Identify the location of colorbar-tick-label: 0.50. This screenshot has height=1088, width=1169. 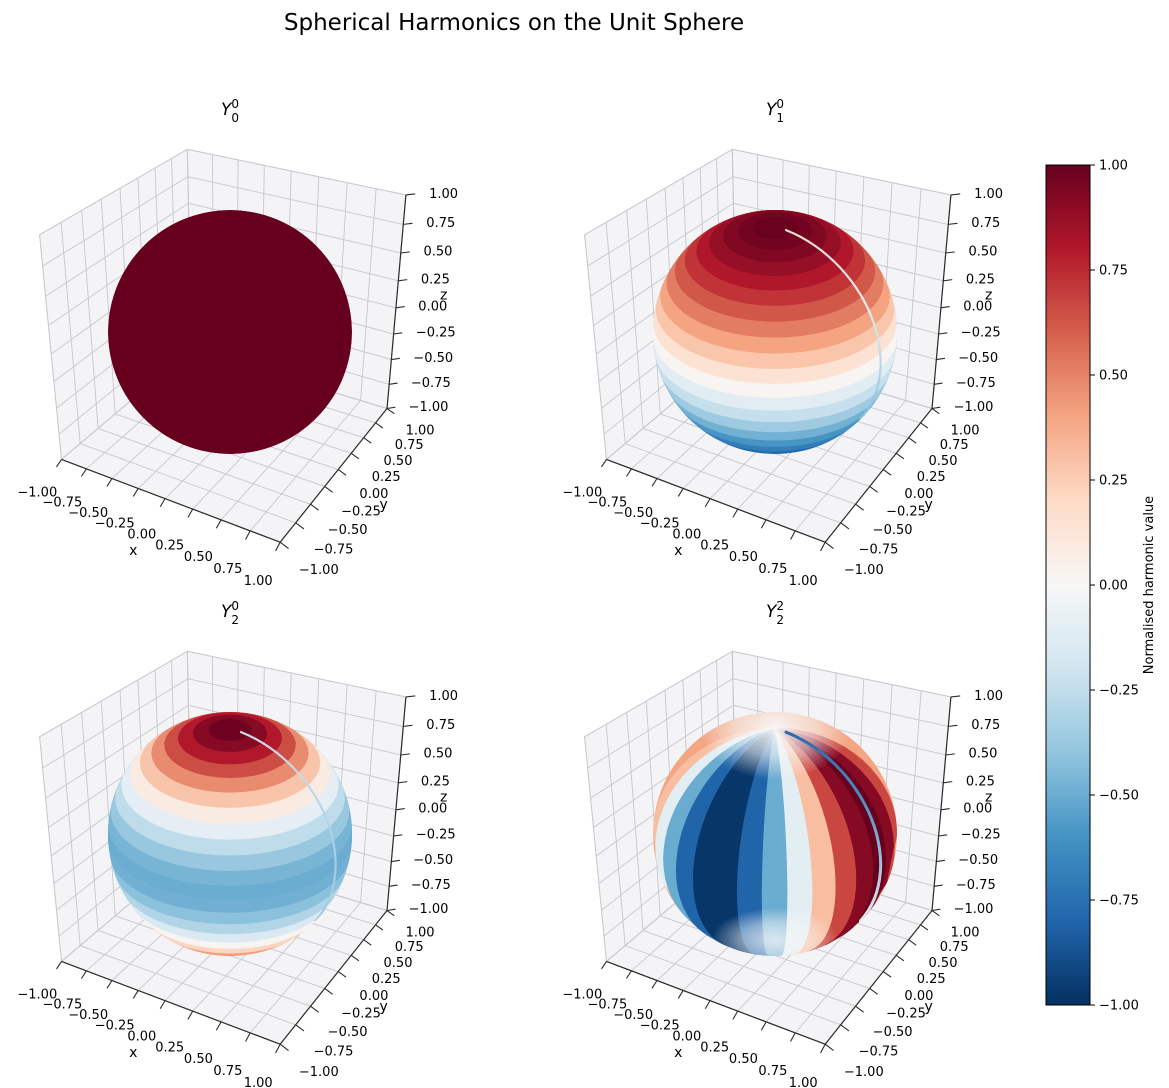
(1113, 376).